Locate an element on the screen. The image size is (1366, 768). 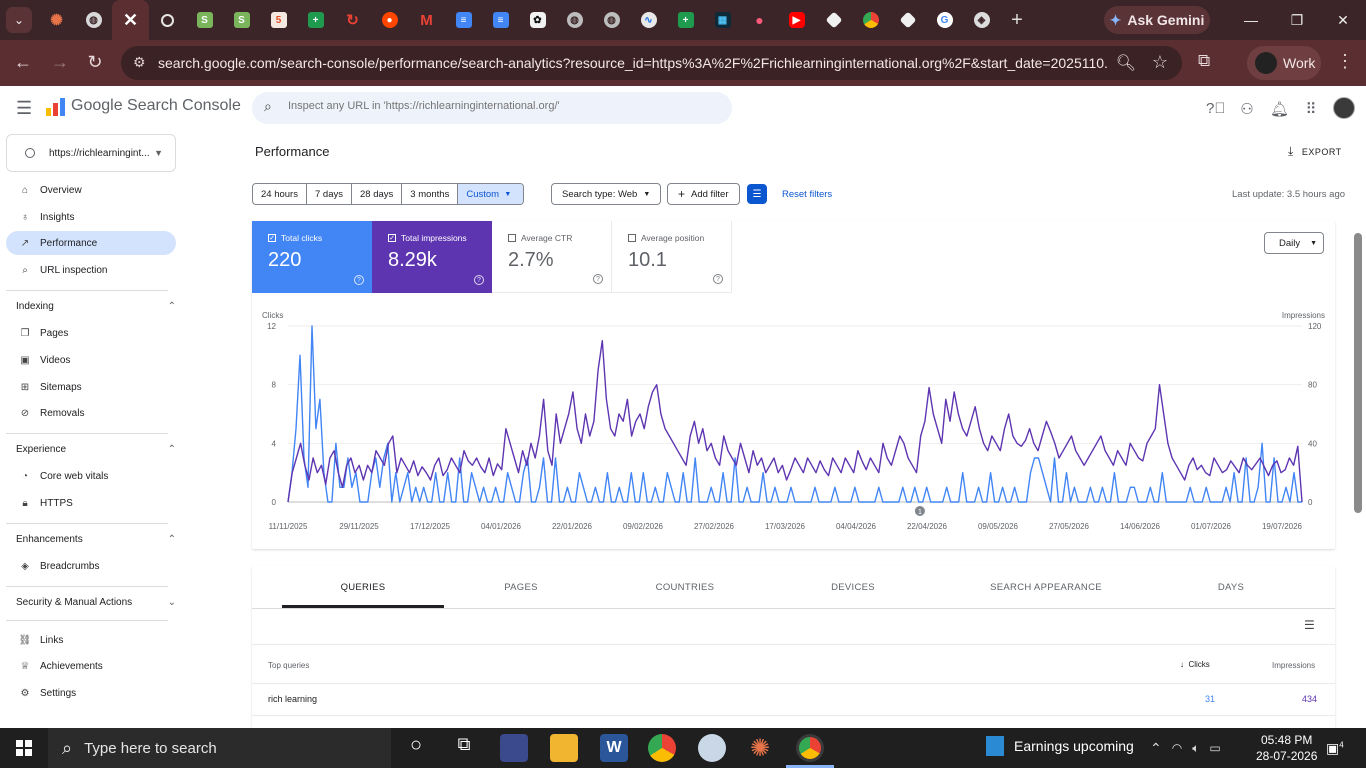
chrome-app-icon is located at coordinates (662, 748).